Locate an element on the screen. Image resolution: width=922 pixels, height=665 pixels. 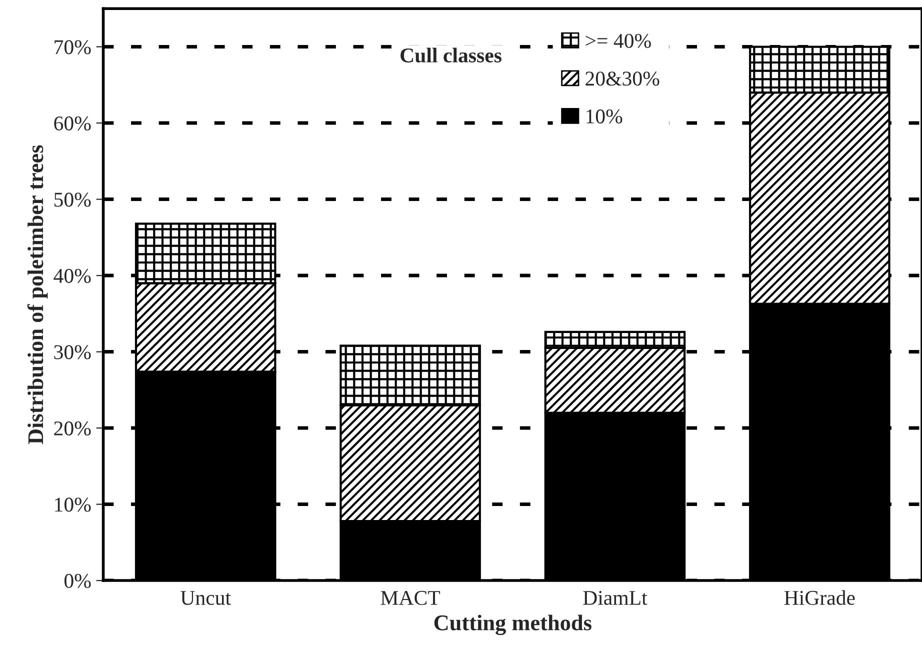
x-axis-title: Cutting methods is located at coordinates (513, 625).